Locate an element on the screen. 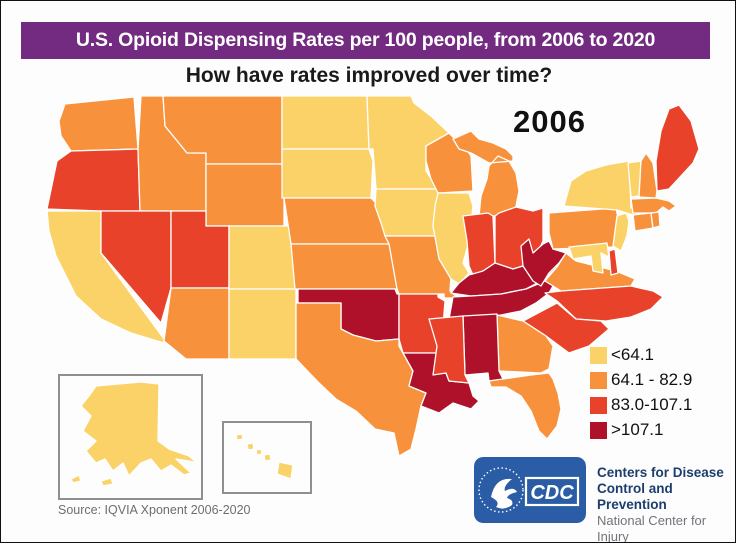 Image resolution: width=736 pixels, height=543 pixels. state-ME is located at coordinates (677, 148).